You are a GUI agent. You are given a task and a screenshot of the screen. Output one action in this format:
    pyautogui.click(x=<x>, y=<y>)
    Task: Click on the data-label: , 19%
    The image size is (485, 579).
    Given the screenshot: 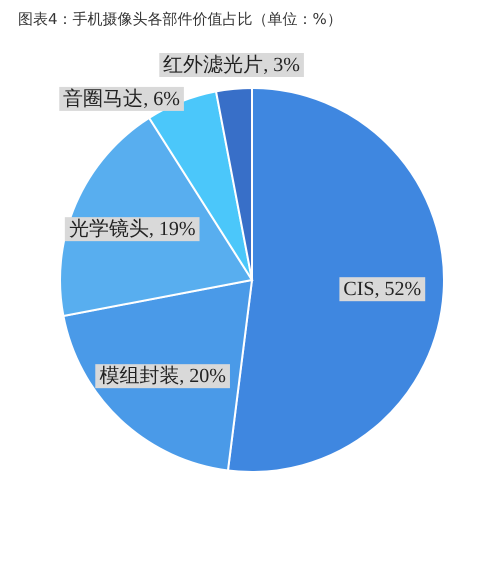 What is the action you would take?
    pyautogui.click(x=172, y=229)
    